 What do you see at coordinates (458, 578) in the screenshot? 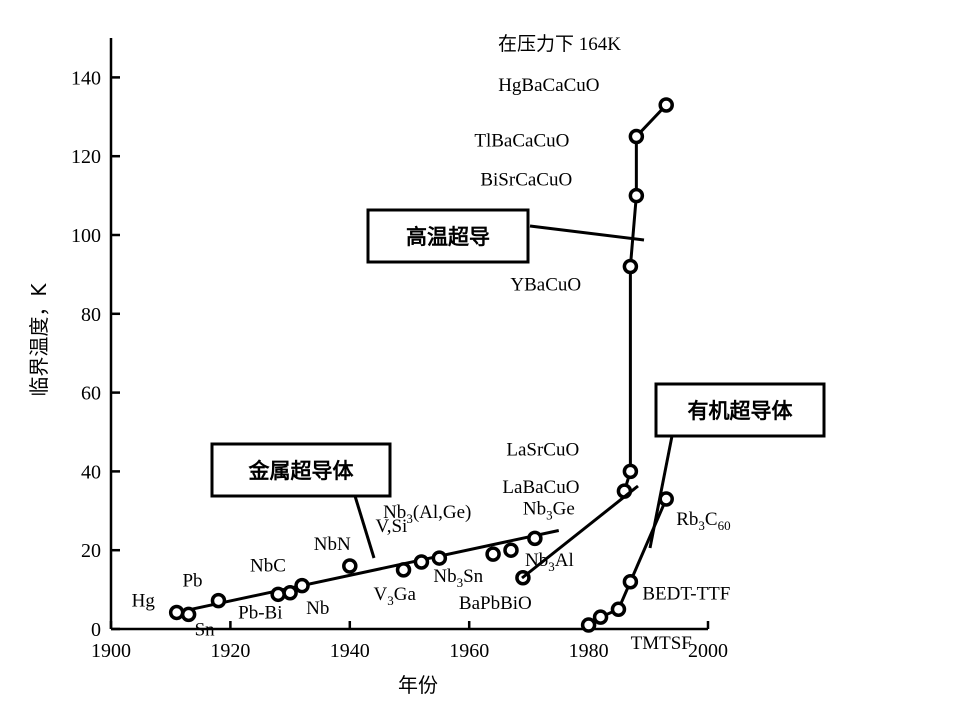
I see `point-label: Nb3Sn` at bounding box center [458, 578].